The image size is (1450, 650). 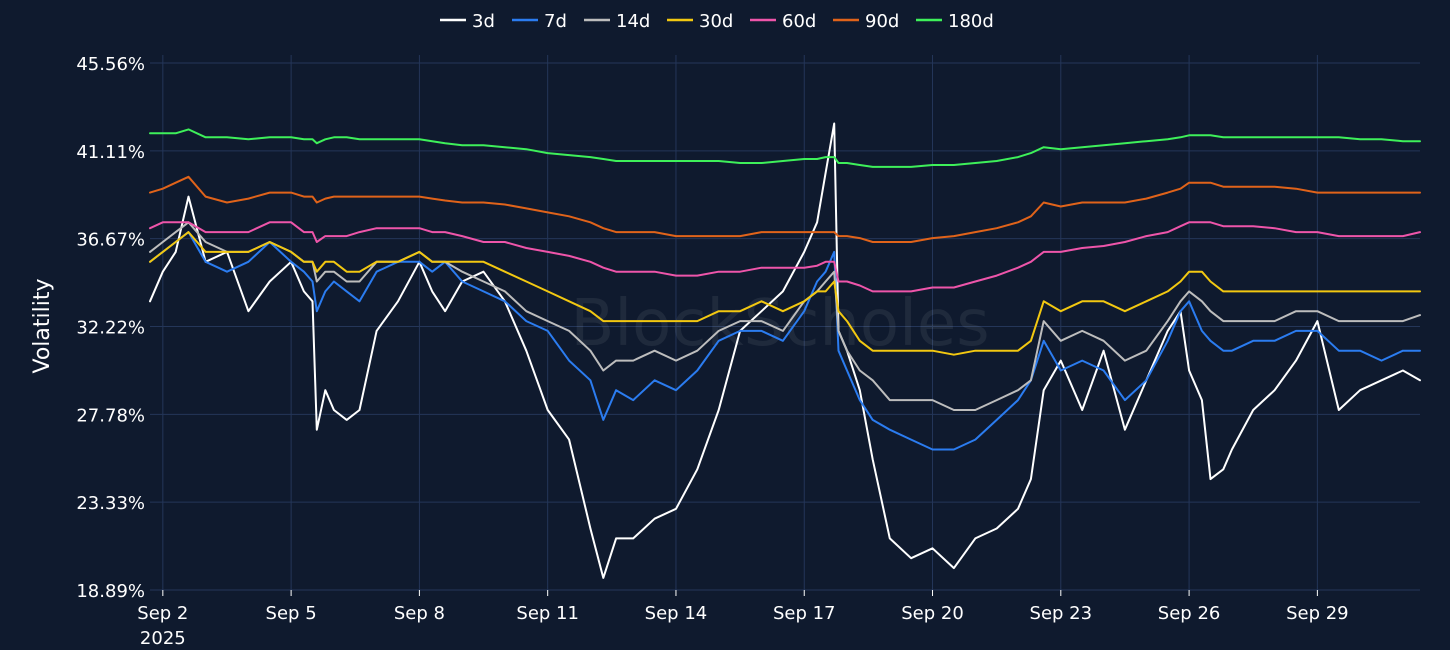 What do you see at coordinates (110, 64) in the screenshot?
I see `y-tick-label: 45.56%` at bounding box center [110, 64].